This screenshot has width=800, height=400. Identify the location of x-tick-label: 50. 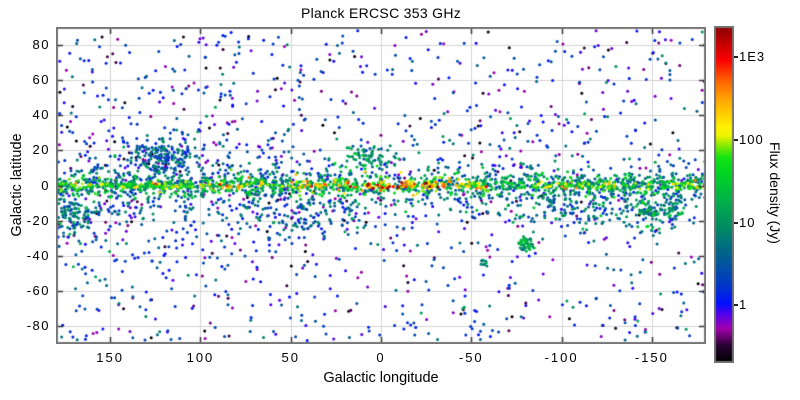
(290, 357).